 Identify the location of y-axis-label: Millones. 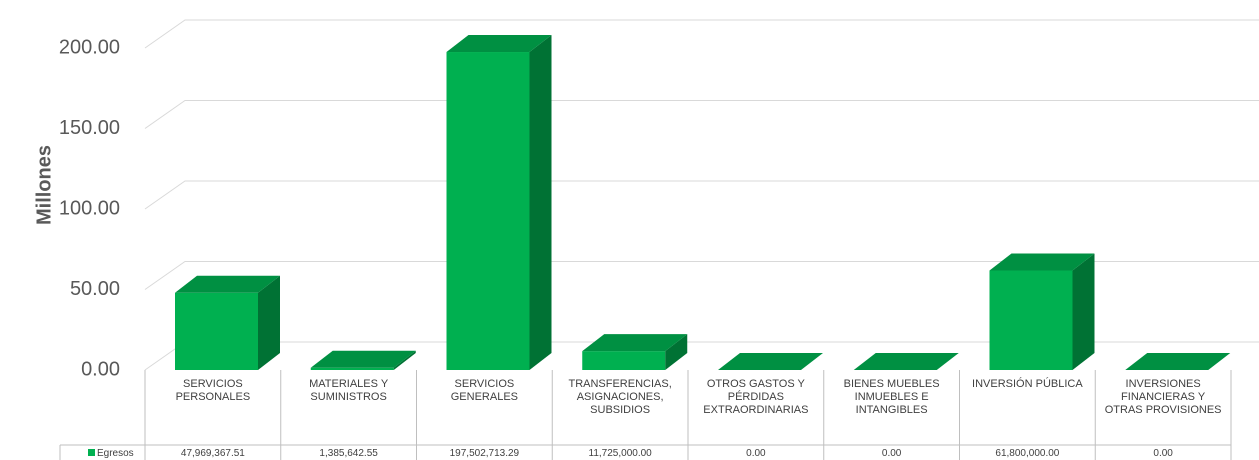
(44, 185).